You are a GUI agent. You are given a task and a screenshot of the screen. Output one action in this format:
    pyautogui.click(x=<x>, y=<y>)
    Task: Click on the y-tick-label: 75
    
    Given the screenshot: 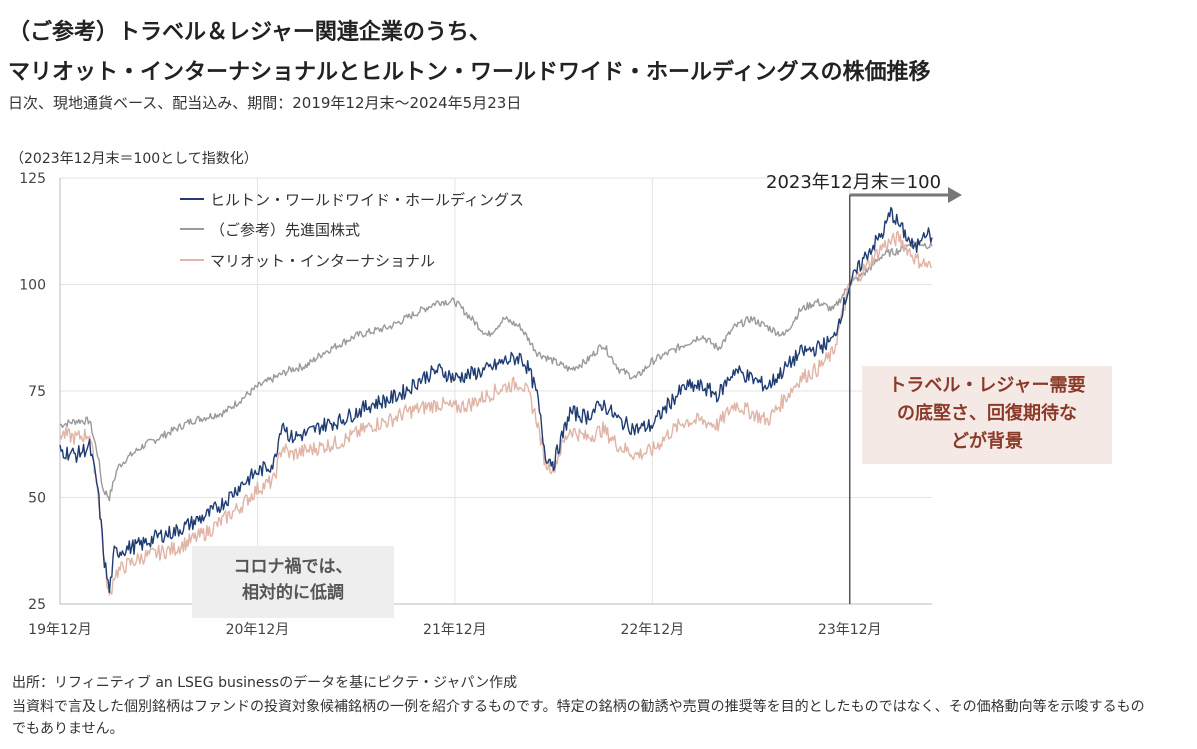 What is the action you would take?
    pyautogui.click(x=37, y=392)
    